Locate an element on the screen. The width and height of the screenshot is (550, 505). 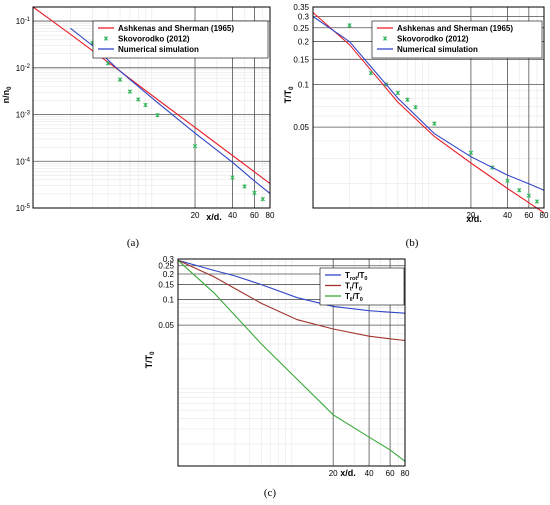
y-tick-label: 10-5 is located at coordinates (23, 208).